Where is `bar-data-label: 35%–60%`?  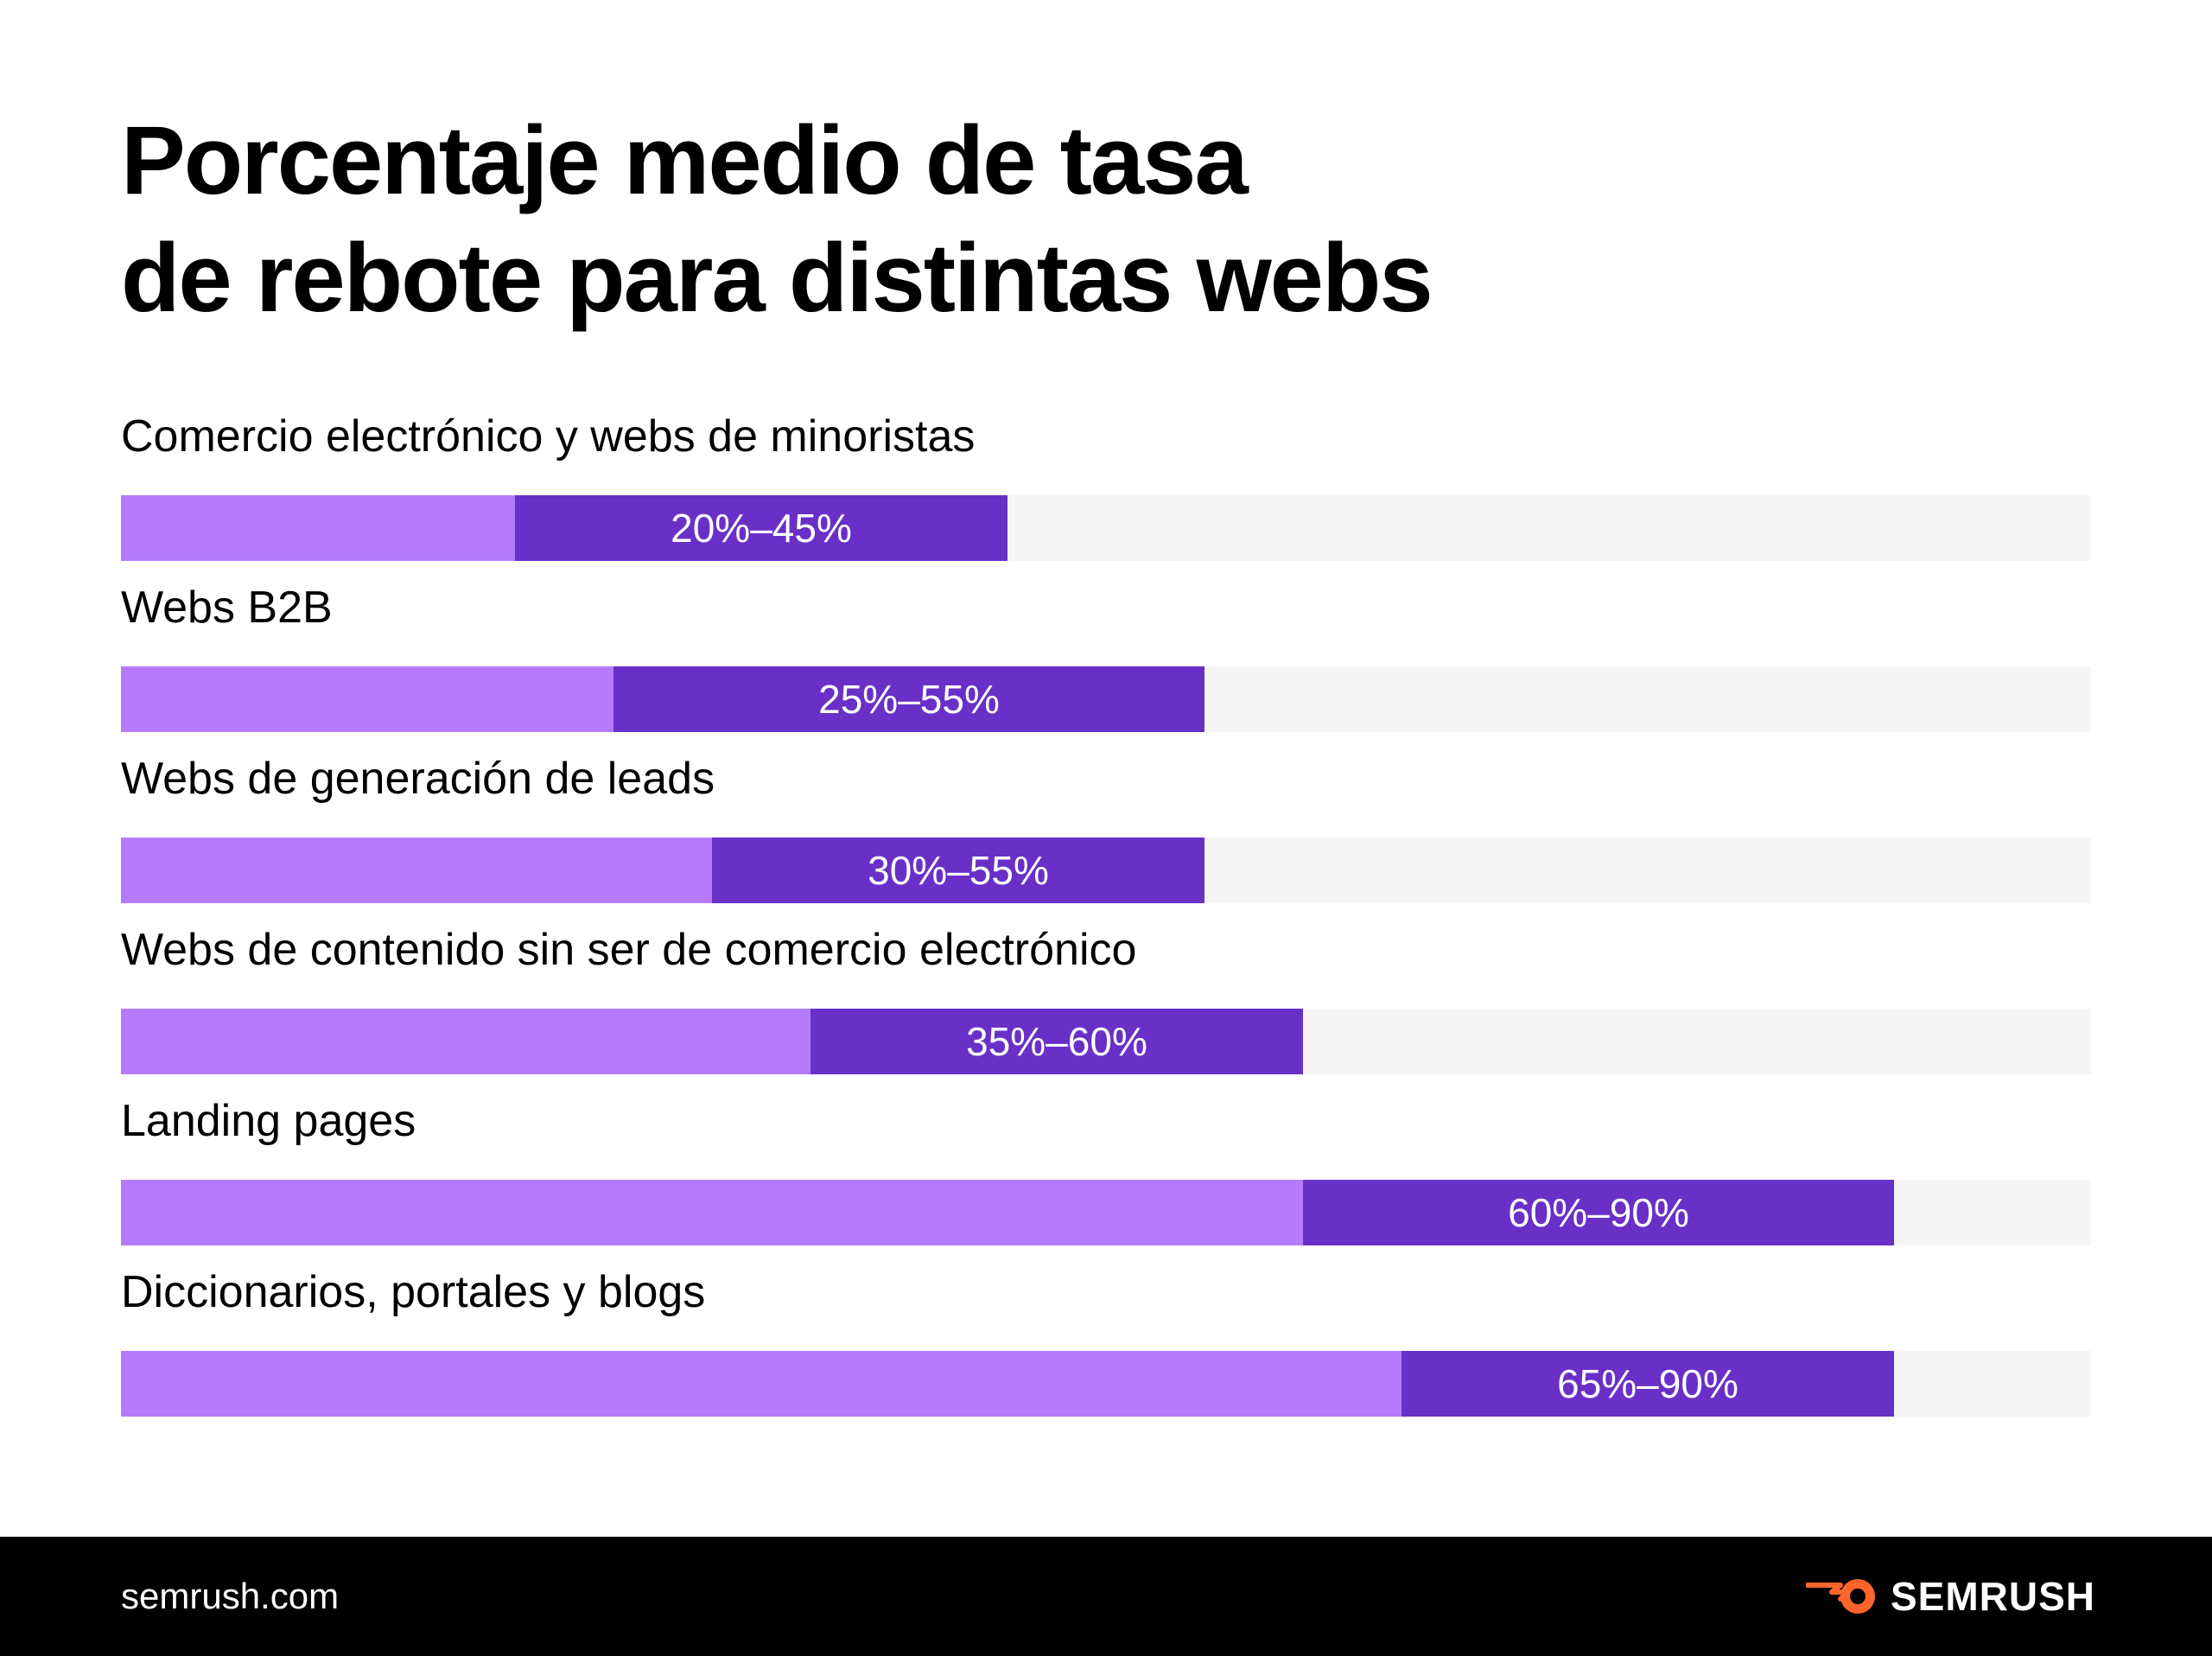 bar-data-label: 35%–60% is located at coordinates (1056, 1041).